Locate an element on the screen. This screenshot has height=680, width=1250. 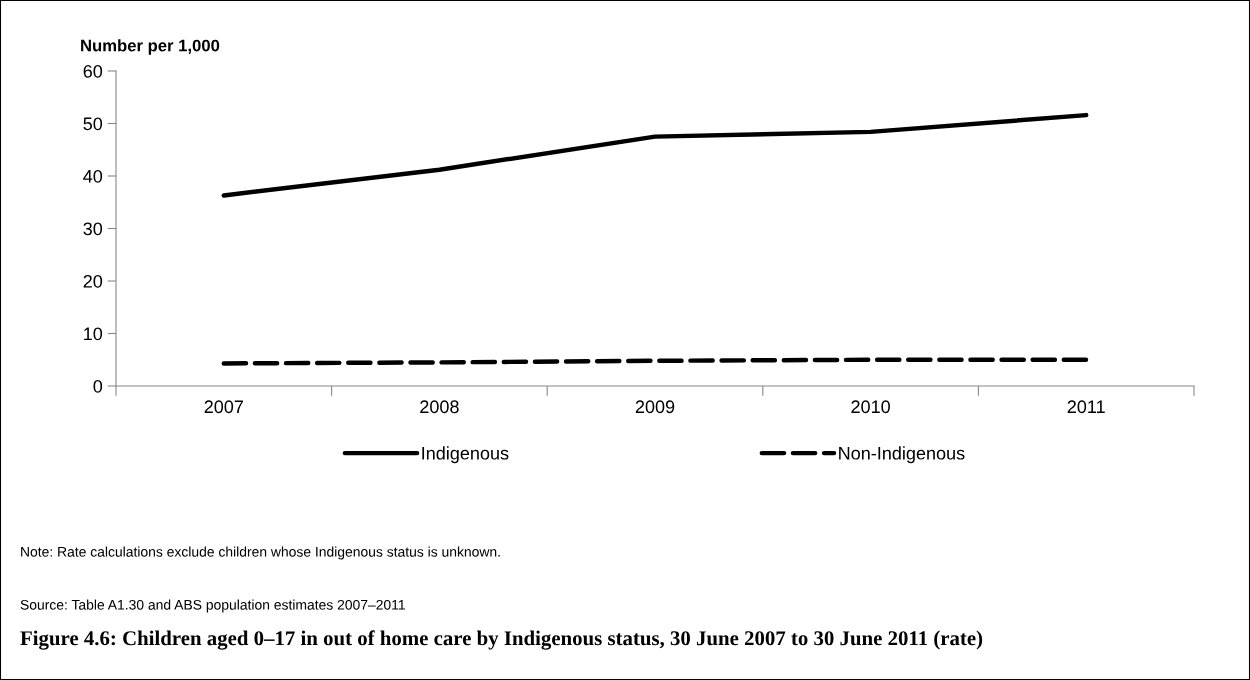
text: Figure 4.6: Children aged 0–17 in out of home care by Indigenous status, 30 June 2007 to 30 June 2011 (rate) is located at coordinates (501, 640).